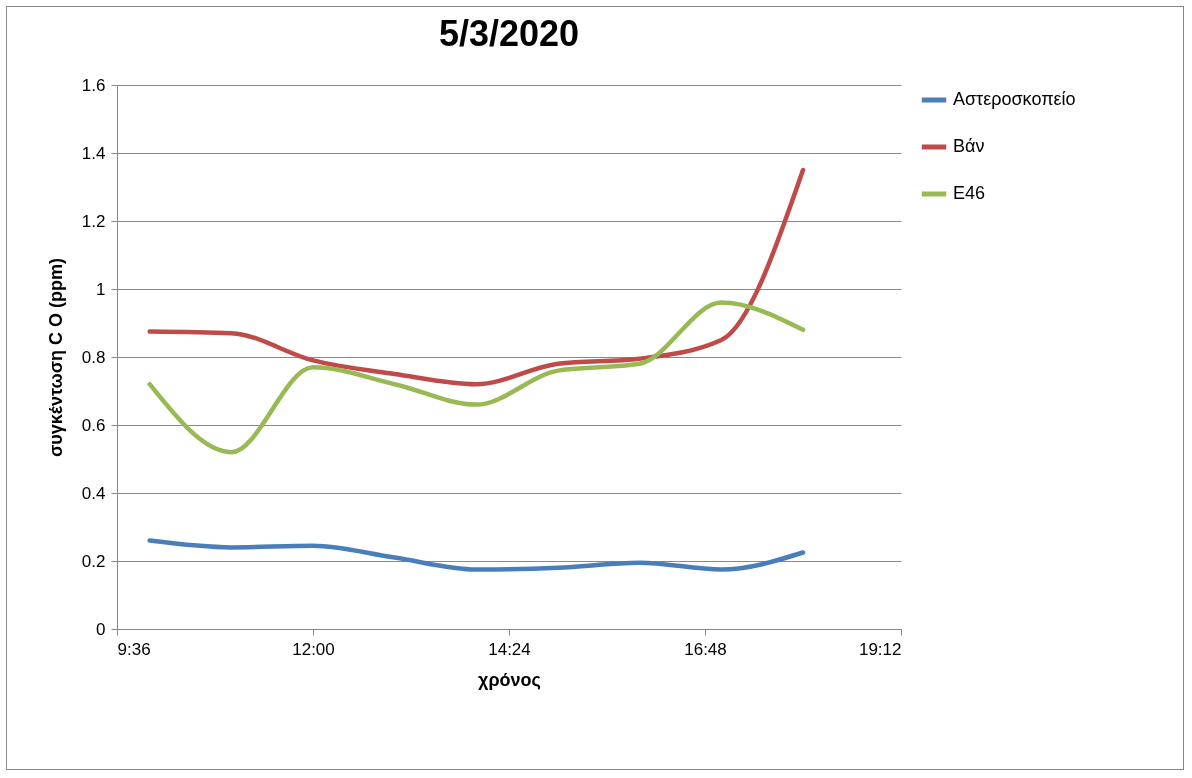 Image resolution: width=1192 pixels, height=778 pixels. What do you see at coordinates (93, 561) in the screenshot?
I see `y-tick-label: 0.2` at bounding box center [93, 561].